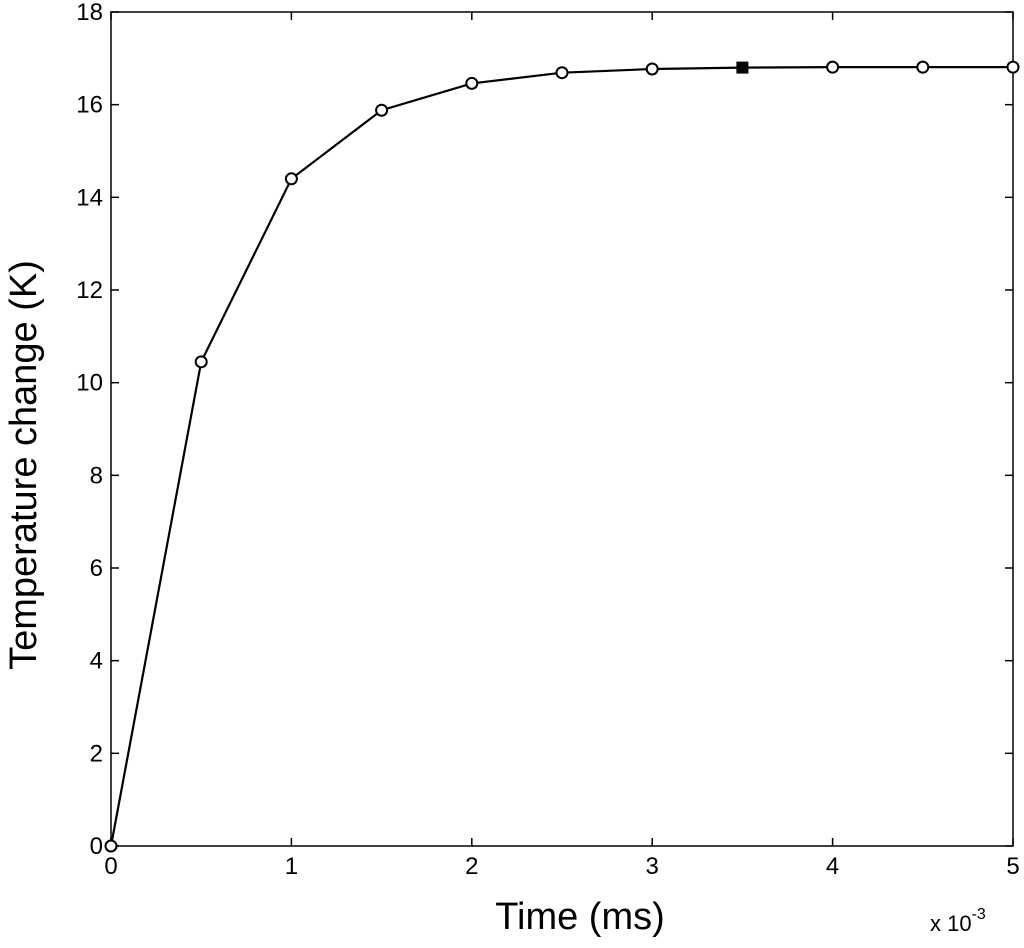  What do you see at coordinates (471, 866) in the screenshot?
I see `x-tick-label: 2` at bounding box center [471, 866].